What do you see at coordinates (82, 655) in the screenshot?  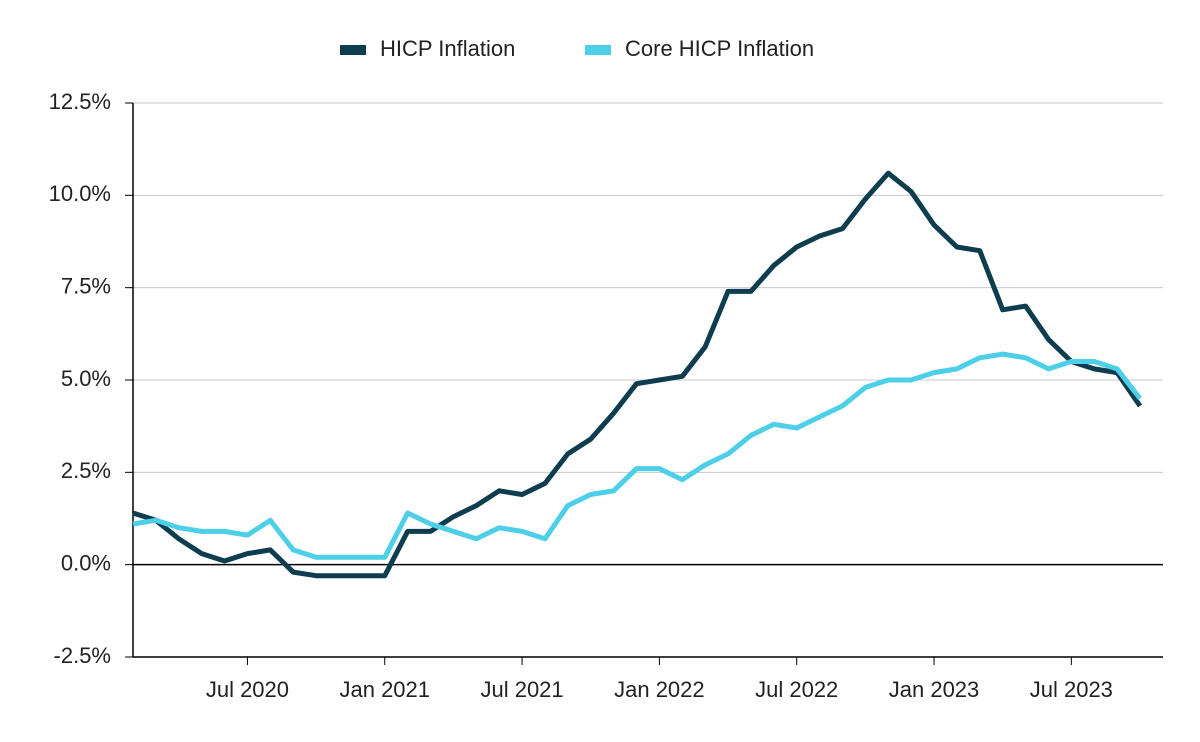 I see `y-tick-label: -2.5%` at bounding box center [82, 655].